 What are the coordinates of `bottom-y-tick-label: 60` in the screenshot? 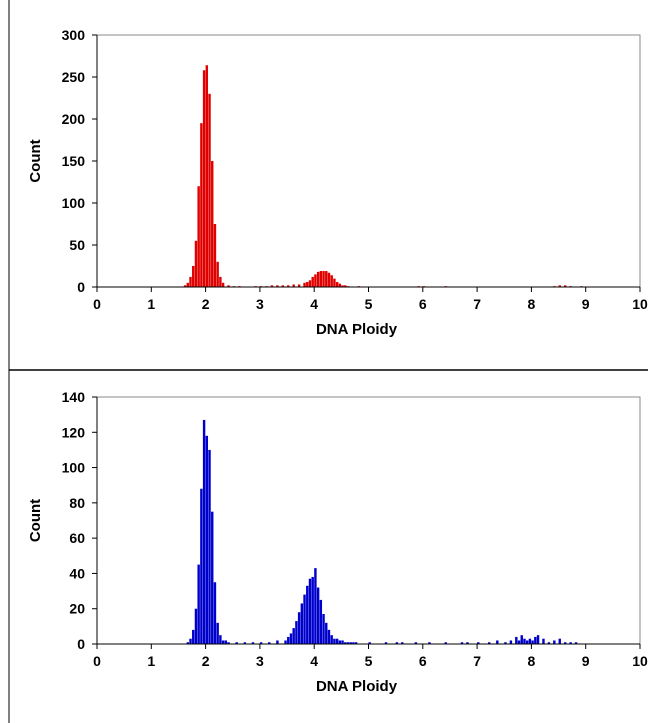 It's located at (77, 538).